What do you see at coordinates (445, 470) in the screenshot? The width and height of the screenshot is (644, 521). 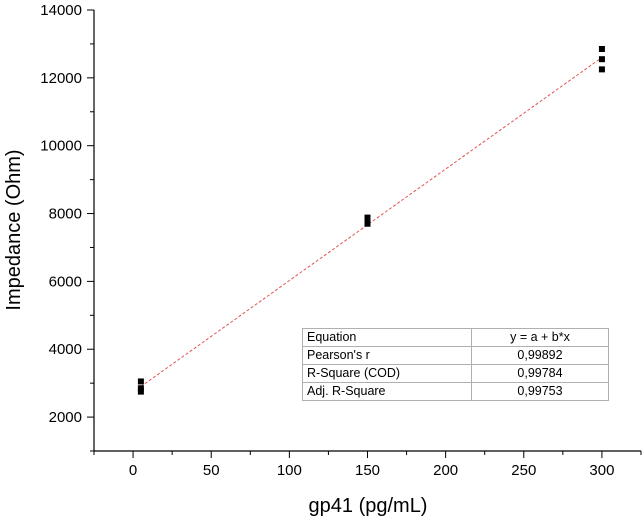 I see `x-tick-label: 200` at bounding box center [445, 470].